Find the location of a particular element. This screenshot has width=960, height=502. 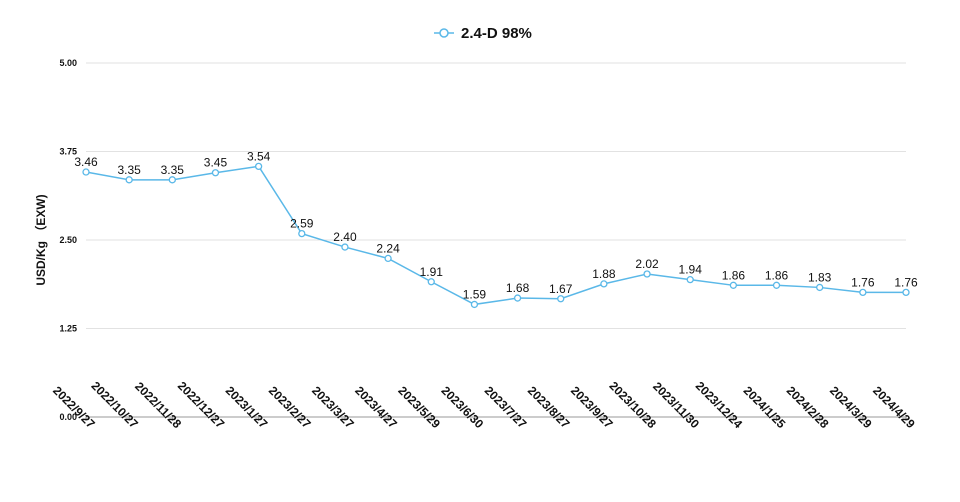

data-label: 2.24 is located at coordinates (388, 248).